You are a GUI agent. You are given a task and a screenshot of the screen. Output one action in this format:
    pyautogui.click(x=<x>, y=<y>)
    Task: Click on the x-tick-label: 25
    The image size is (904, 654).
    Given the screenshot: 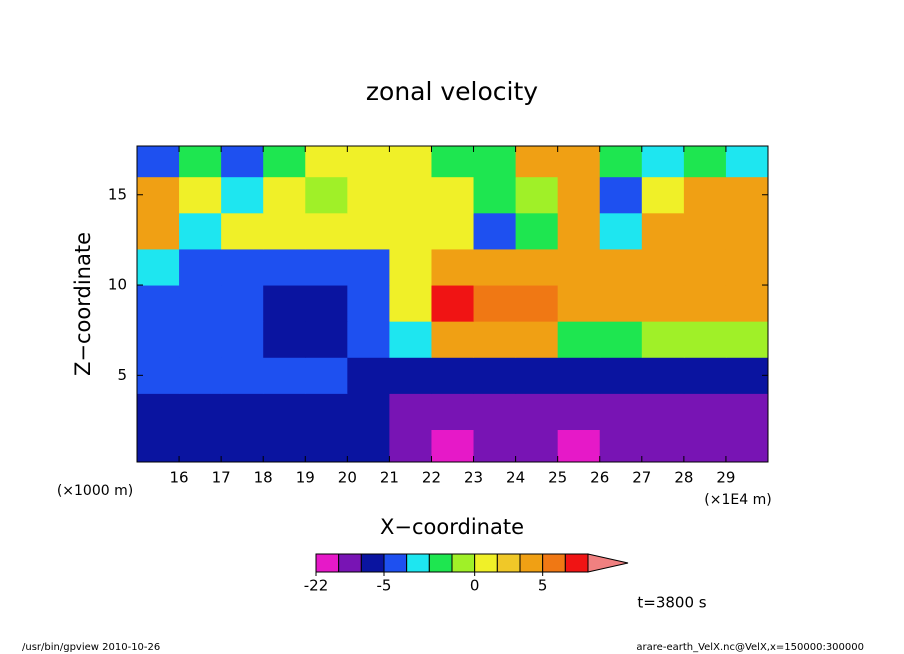 What is the action you would take?
    pyautogui.click(x=557, y=478)
    